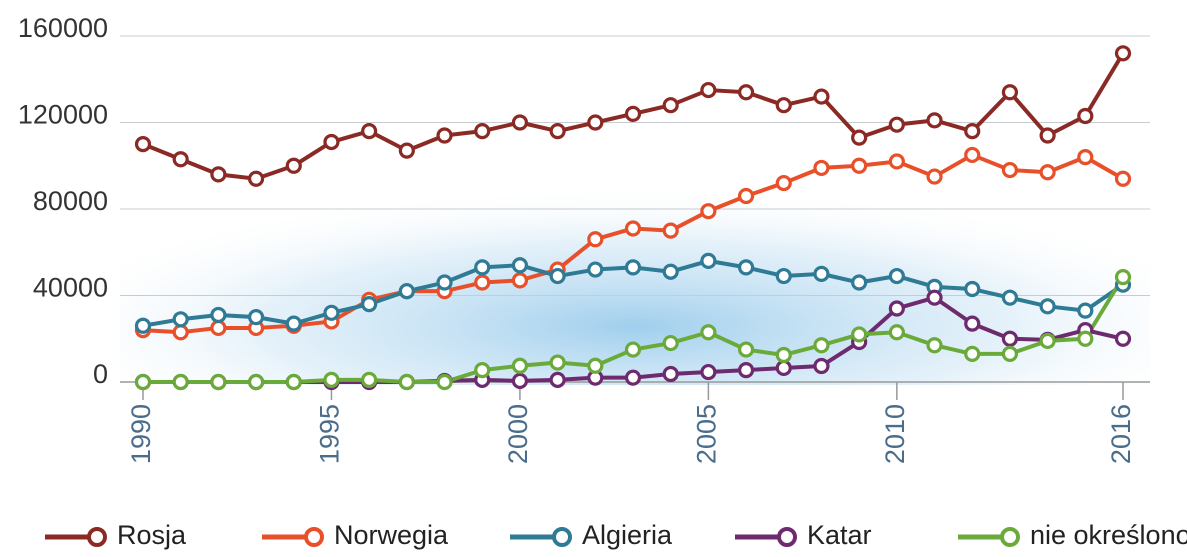 The width and height of the screenshot is (1187, 557). What do you see at coordinates (1121, 434) in the screenshot?
I see `x-tick-label: 2016` at bounding box center [1121, 434].